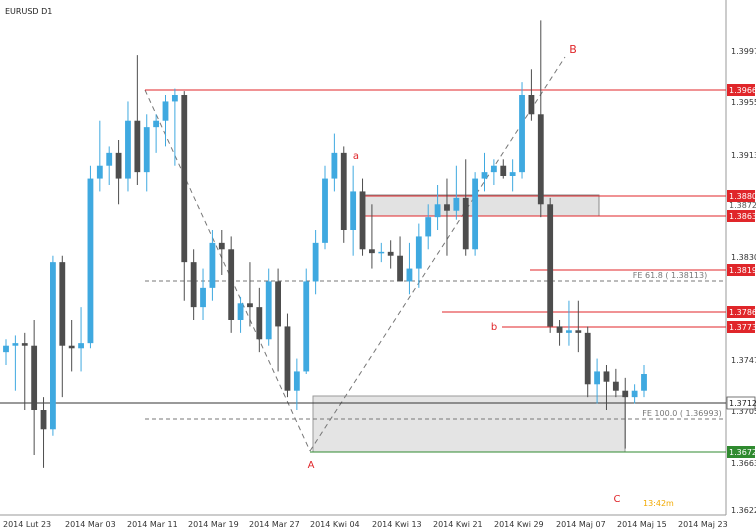 Image resolution: width=756 pixels, height=532 pixels. What do you see at coordinates (743, 155) in the screenshot?
I see `y-tick-label: 1.39138` at bounding box center [743, 155].